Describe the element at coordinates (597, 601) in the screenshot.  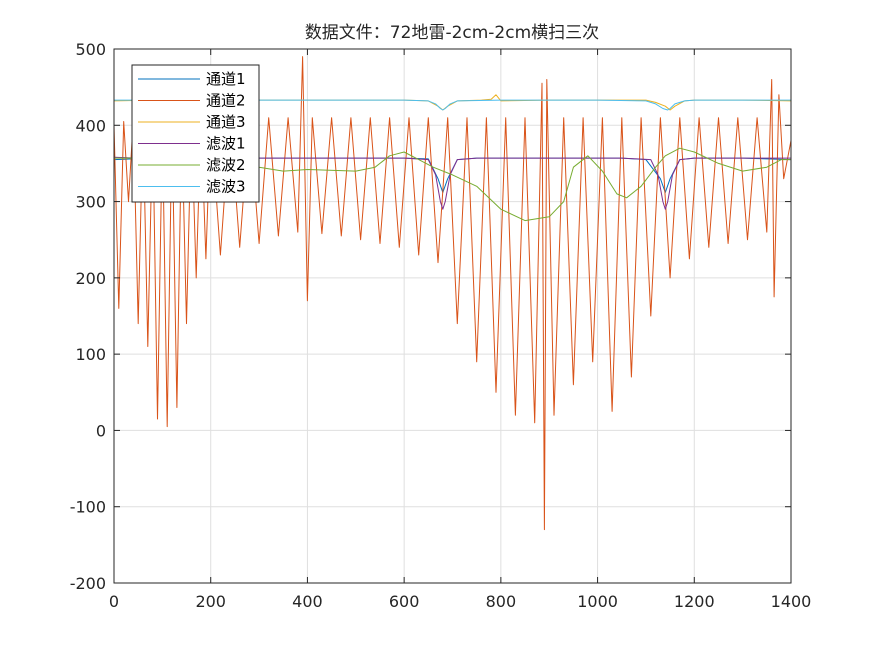
I see `x-tick-label: 1000` at that location.